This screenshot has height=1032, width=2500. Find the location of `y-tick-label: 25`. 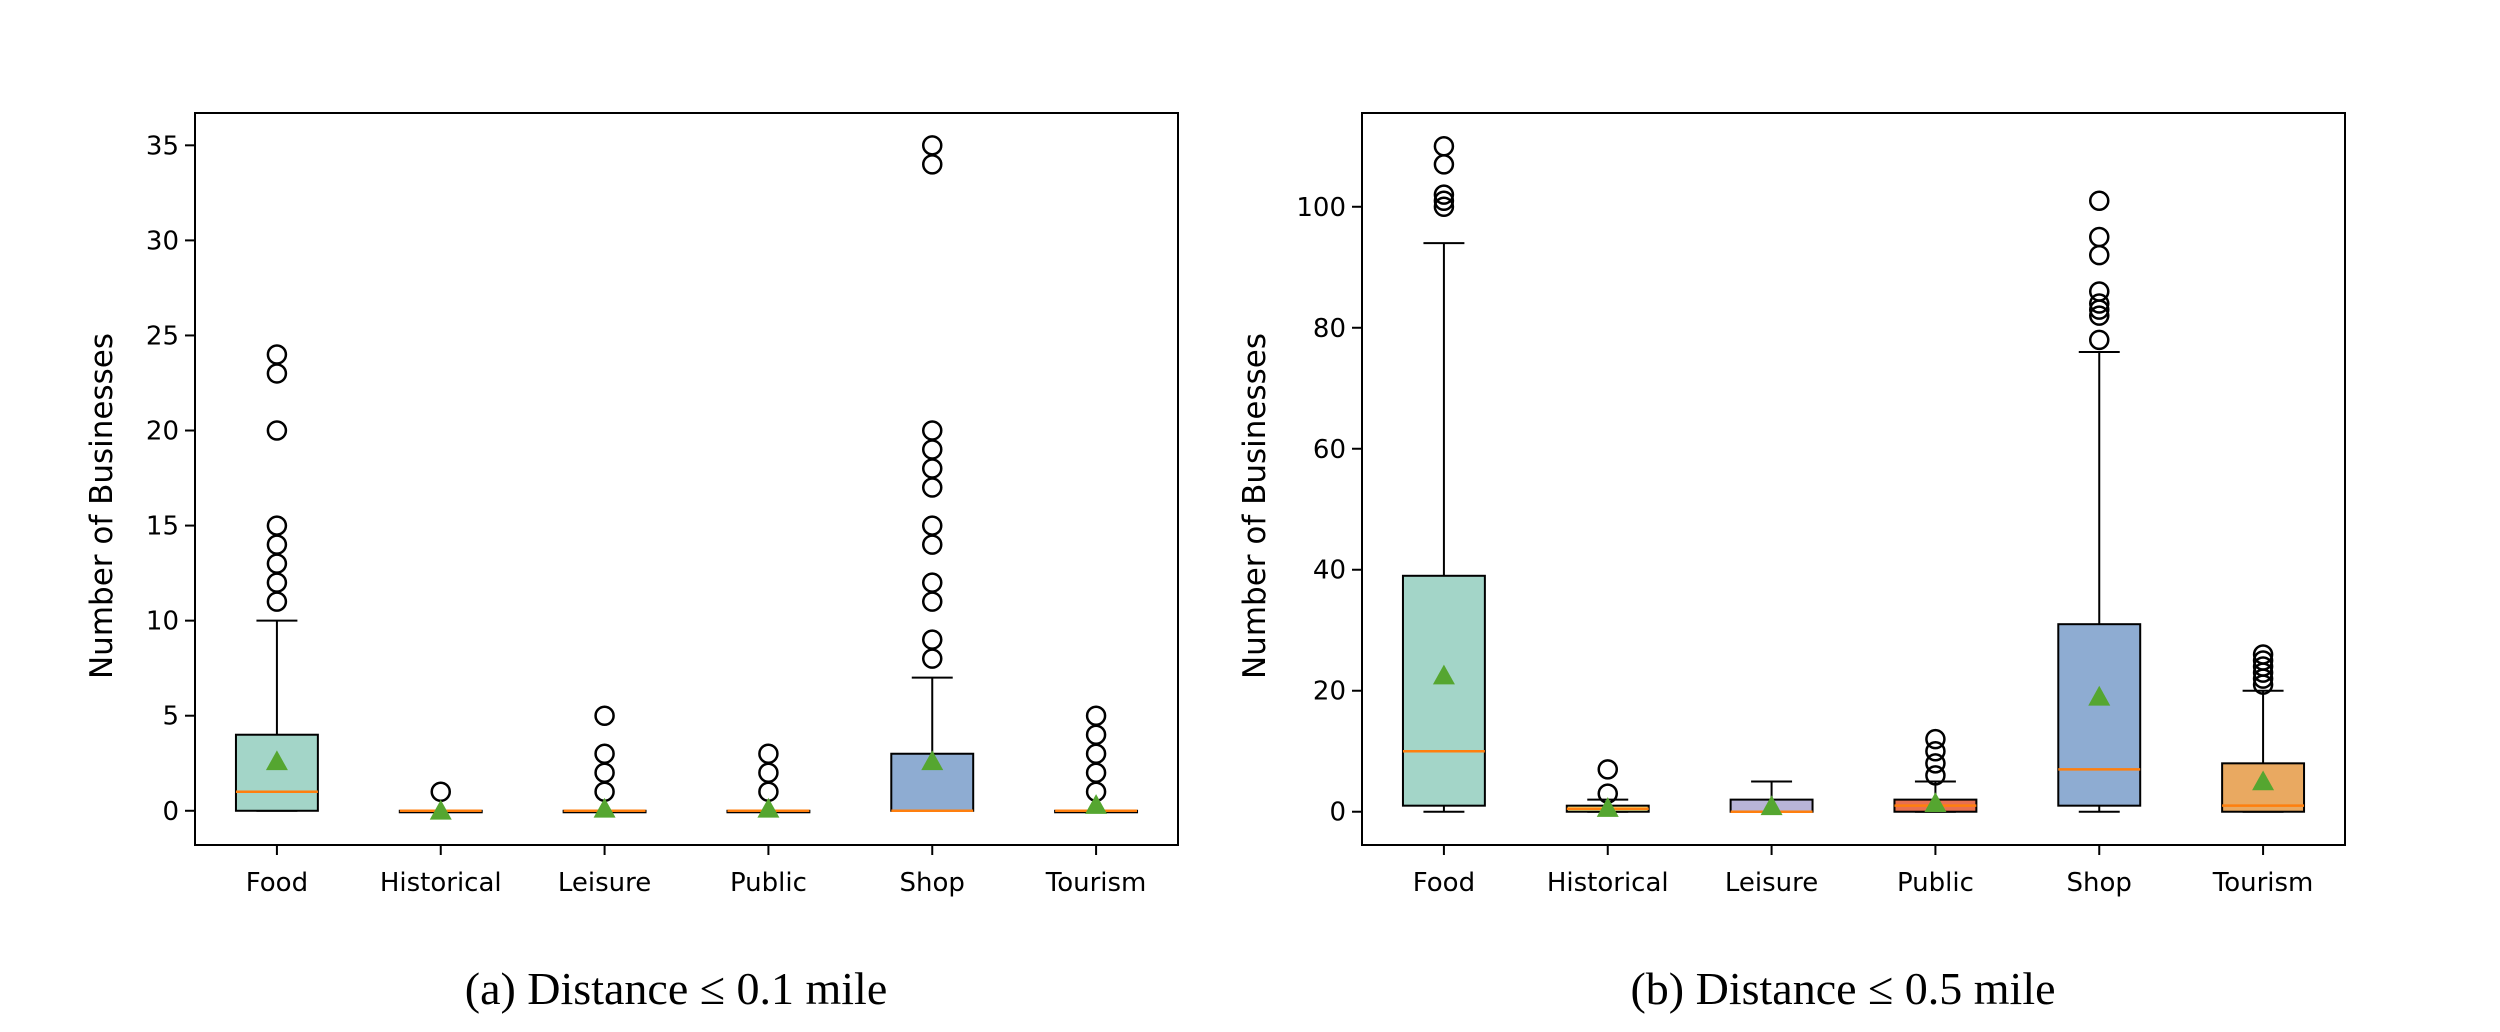

y-tick-label: 25 is located at coordinates (162, 336).